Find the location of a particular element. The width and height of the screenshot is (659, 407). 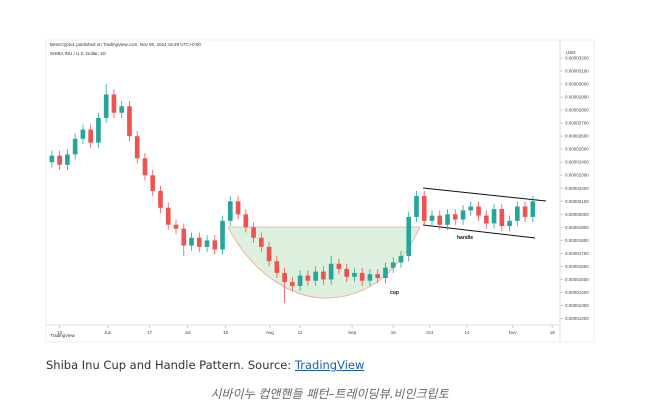

y-tick-label: 0.00003000 is located at coordinates (577, 84).